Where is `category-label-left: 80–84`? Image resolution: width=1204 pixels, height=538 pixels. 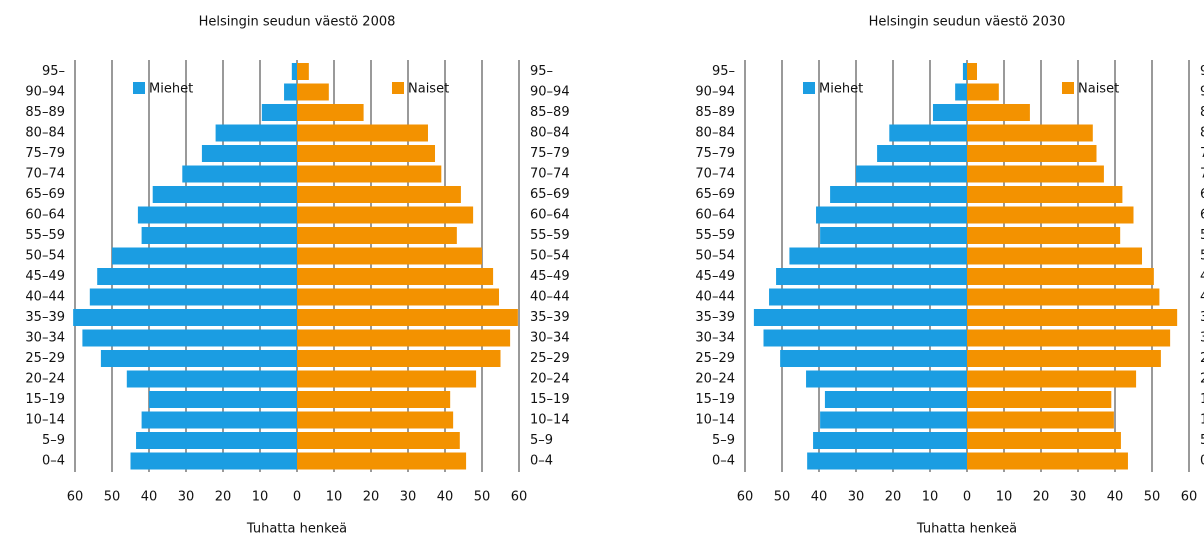 category-label-left: 80–84 is located at coordinates (715, 133).